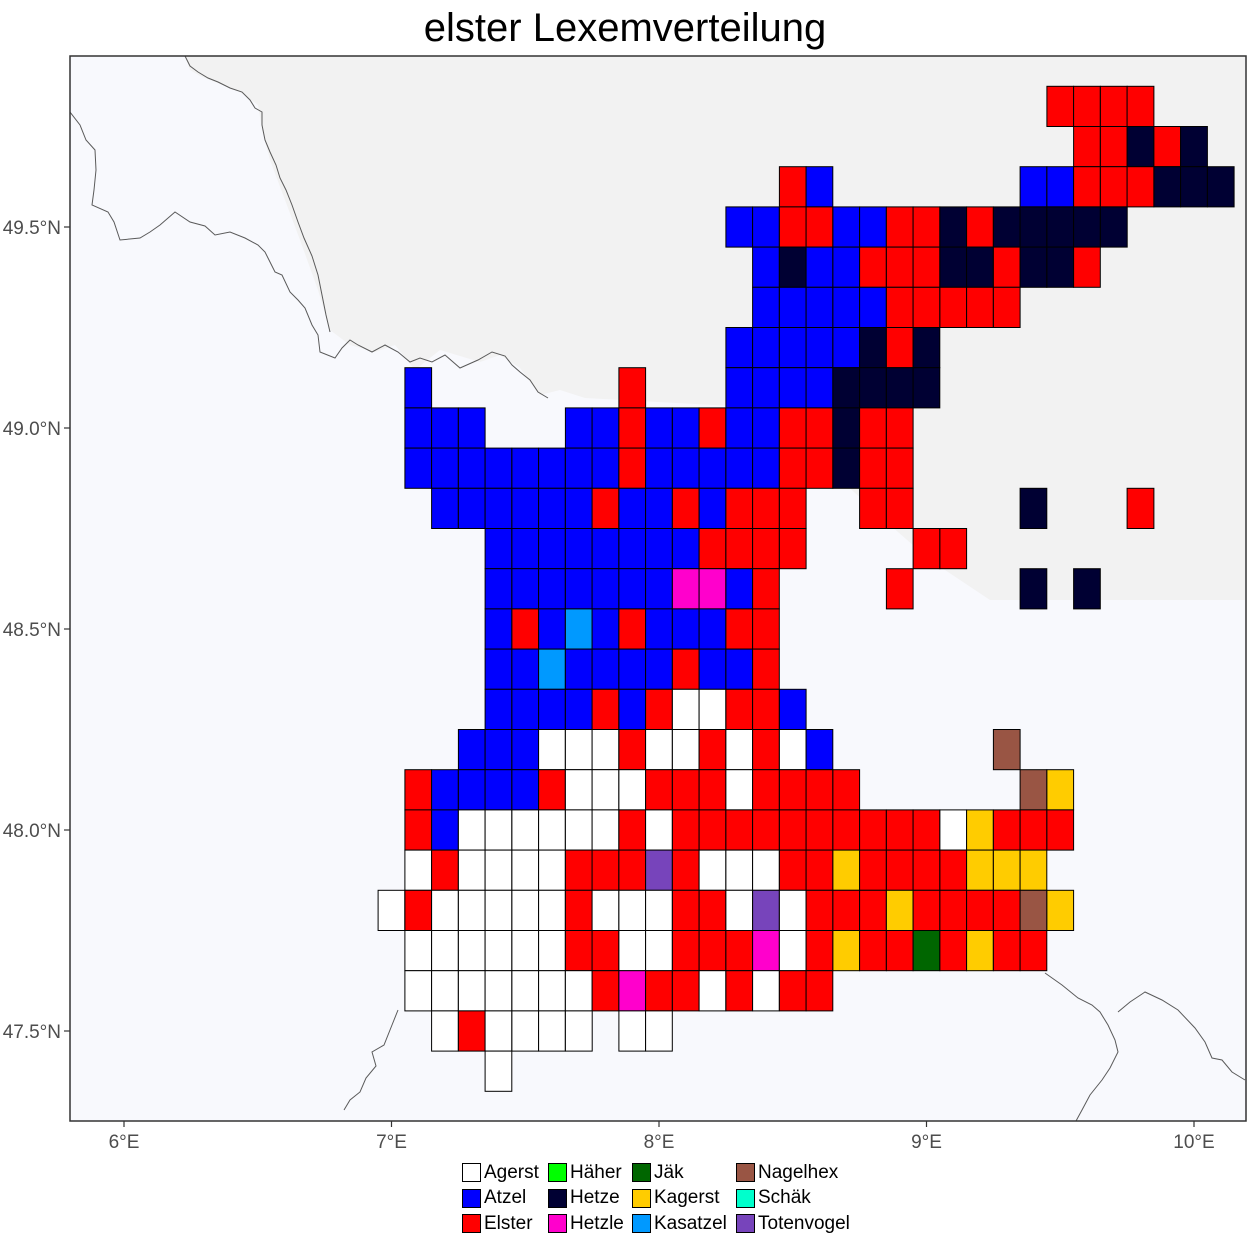 This screenshot has height=1250, width=1250. I want to click on legend-label: Elster, so click(508, 1223).